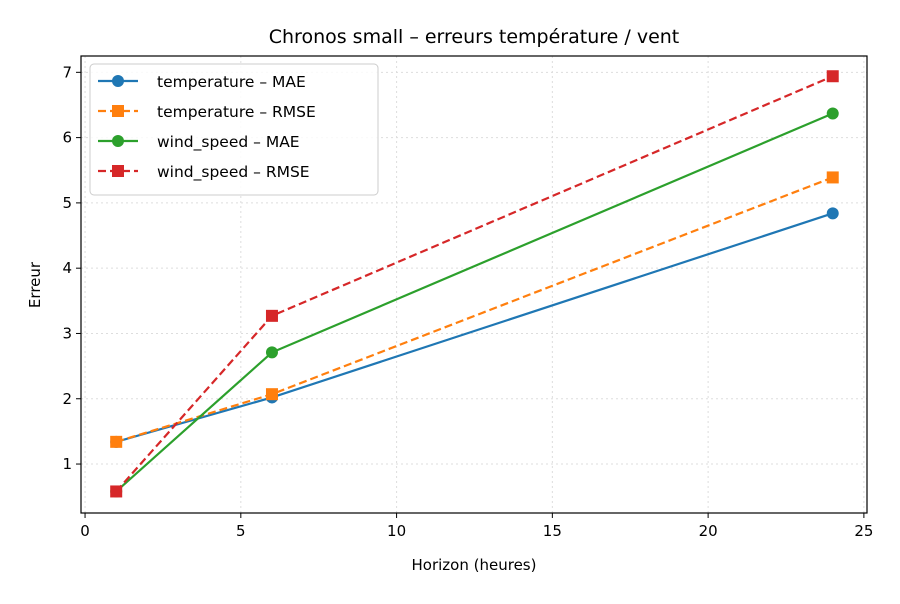 Image resolution: width=900 pixels, height=604 pixels. Describe the element at coordinates (228, 142) in the screenshot. I see `legend-label: wind_speed – MAE` at that location.